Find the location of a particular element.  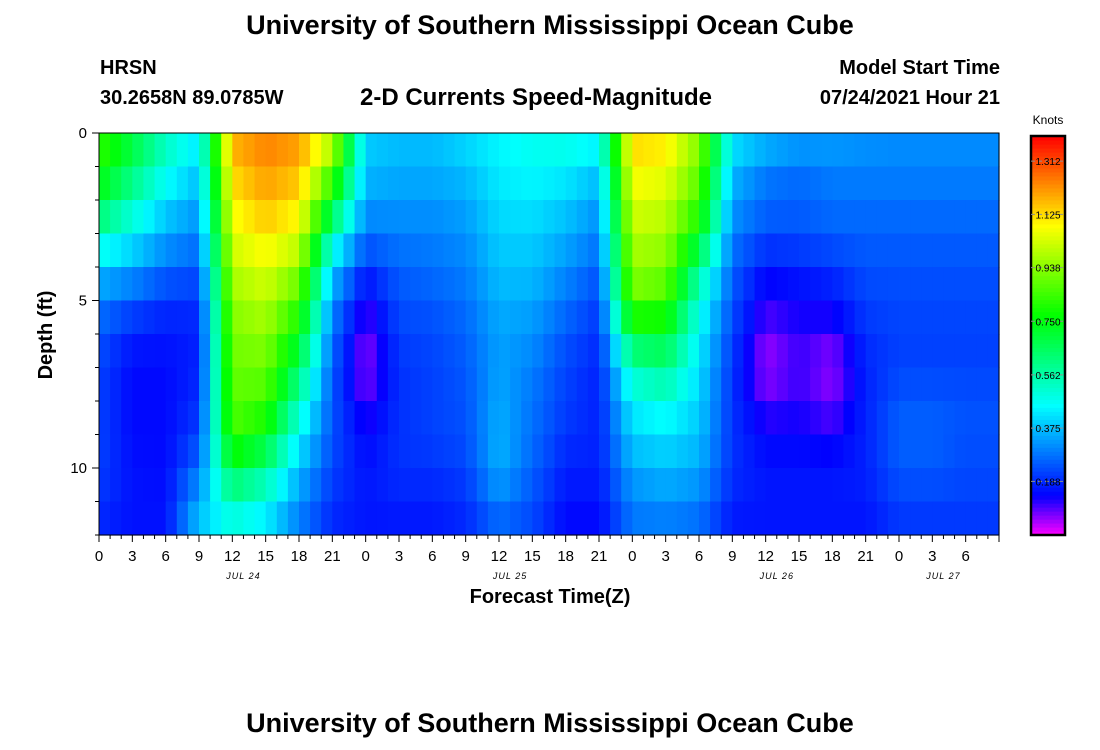

date-label: JUL 25 is located at coordinates (509, 576).